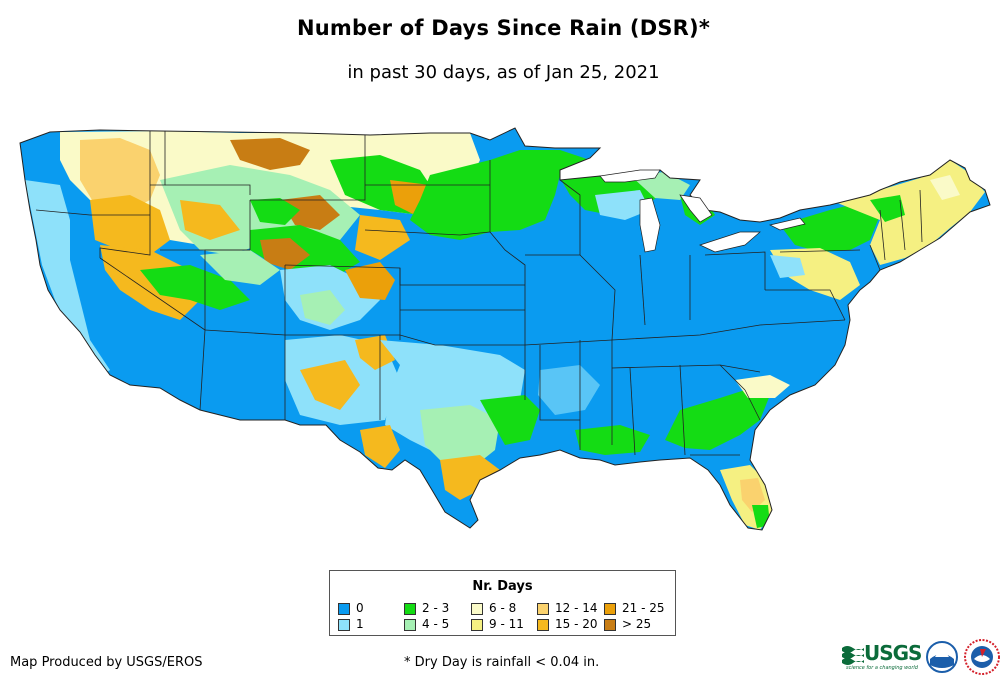  What do you see at coordinates (502, 586) in the screenshot?
I see `legend-title: Nr. Days` at bounding box center [502, 586].